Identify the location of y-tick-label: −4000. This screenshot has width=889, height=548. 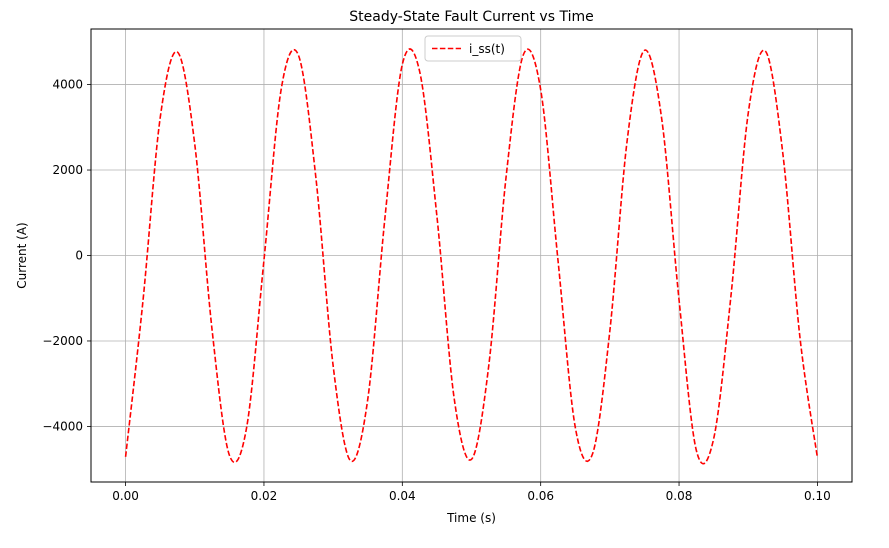
(62, 426).